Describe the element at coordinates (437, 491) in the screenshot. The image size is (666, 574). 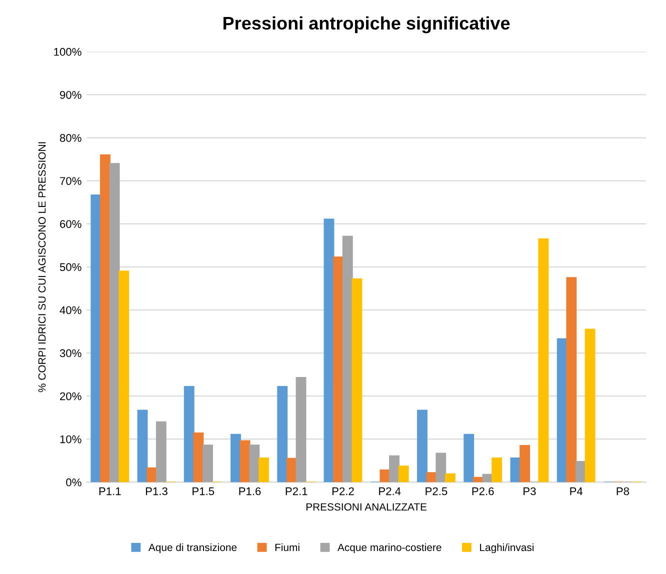
I see `x-tick-label: P2.5` at that location.